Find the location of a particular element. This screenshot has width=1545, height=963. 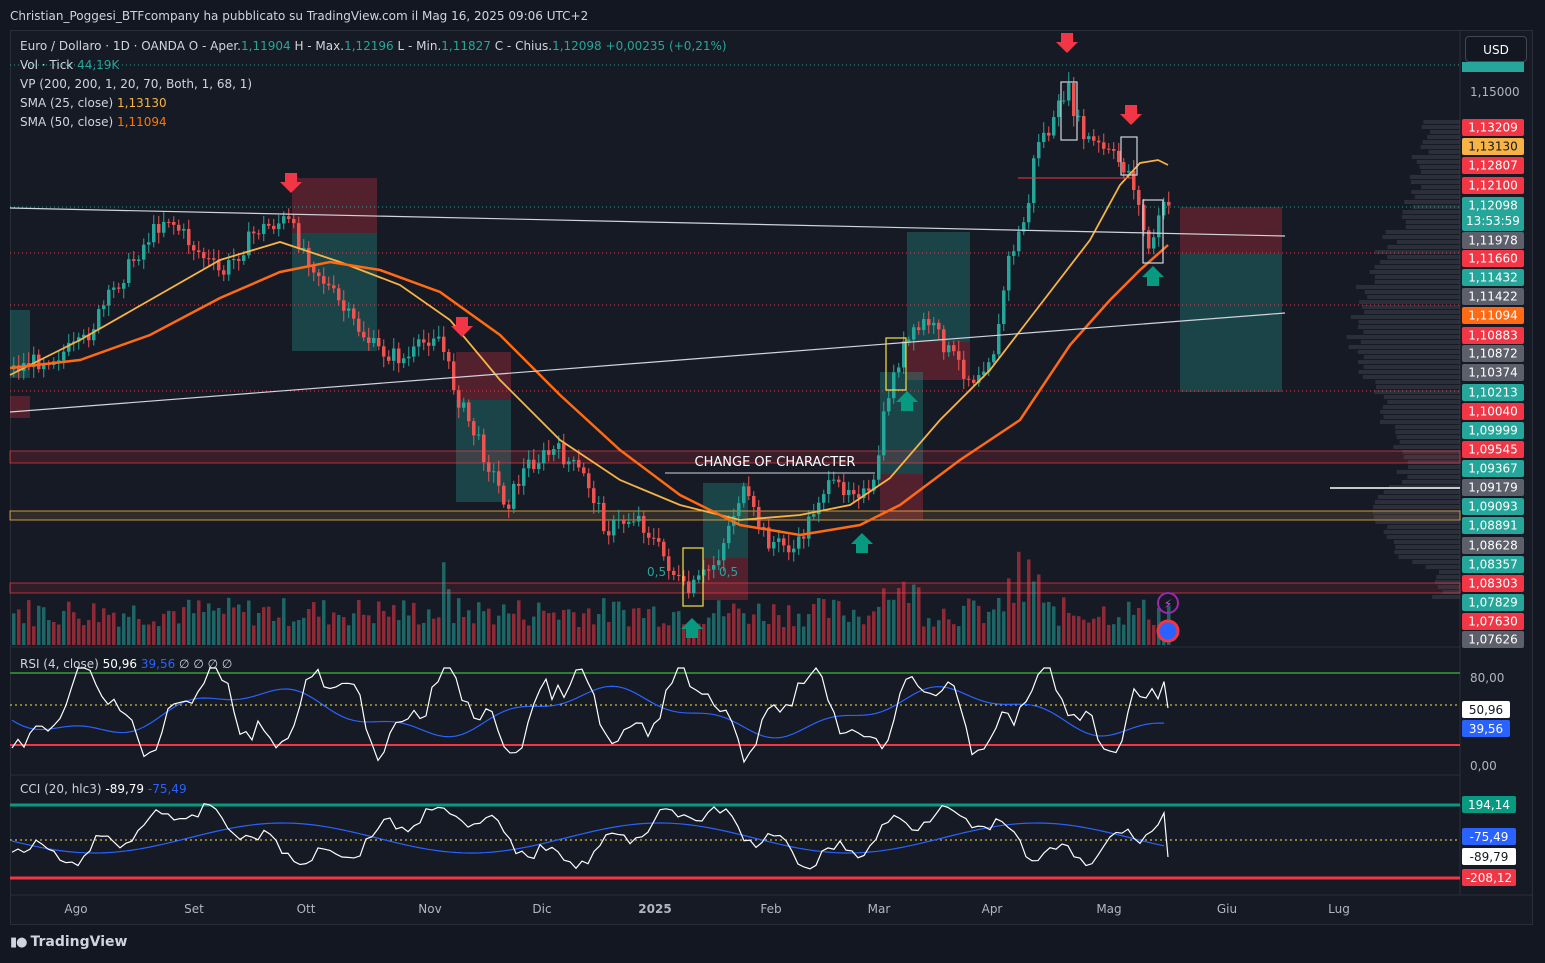

cci-value-label: -89,79 is located at coordinates (1489, 857).